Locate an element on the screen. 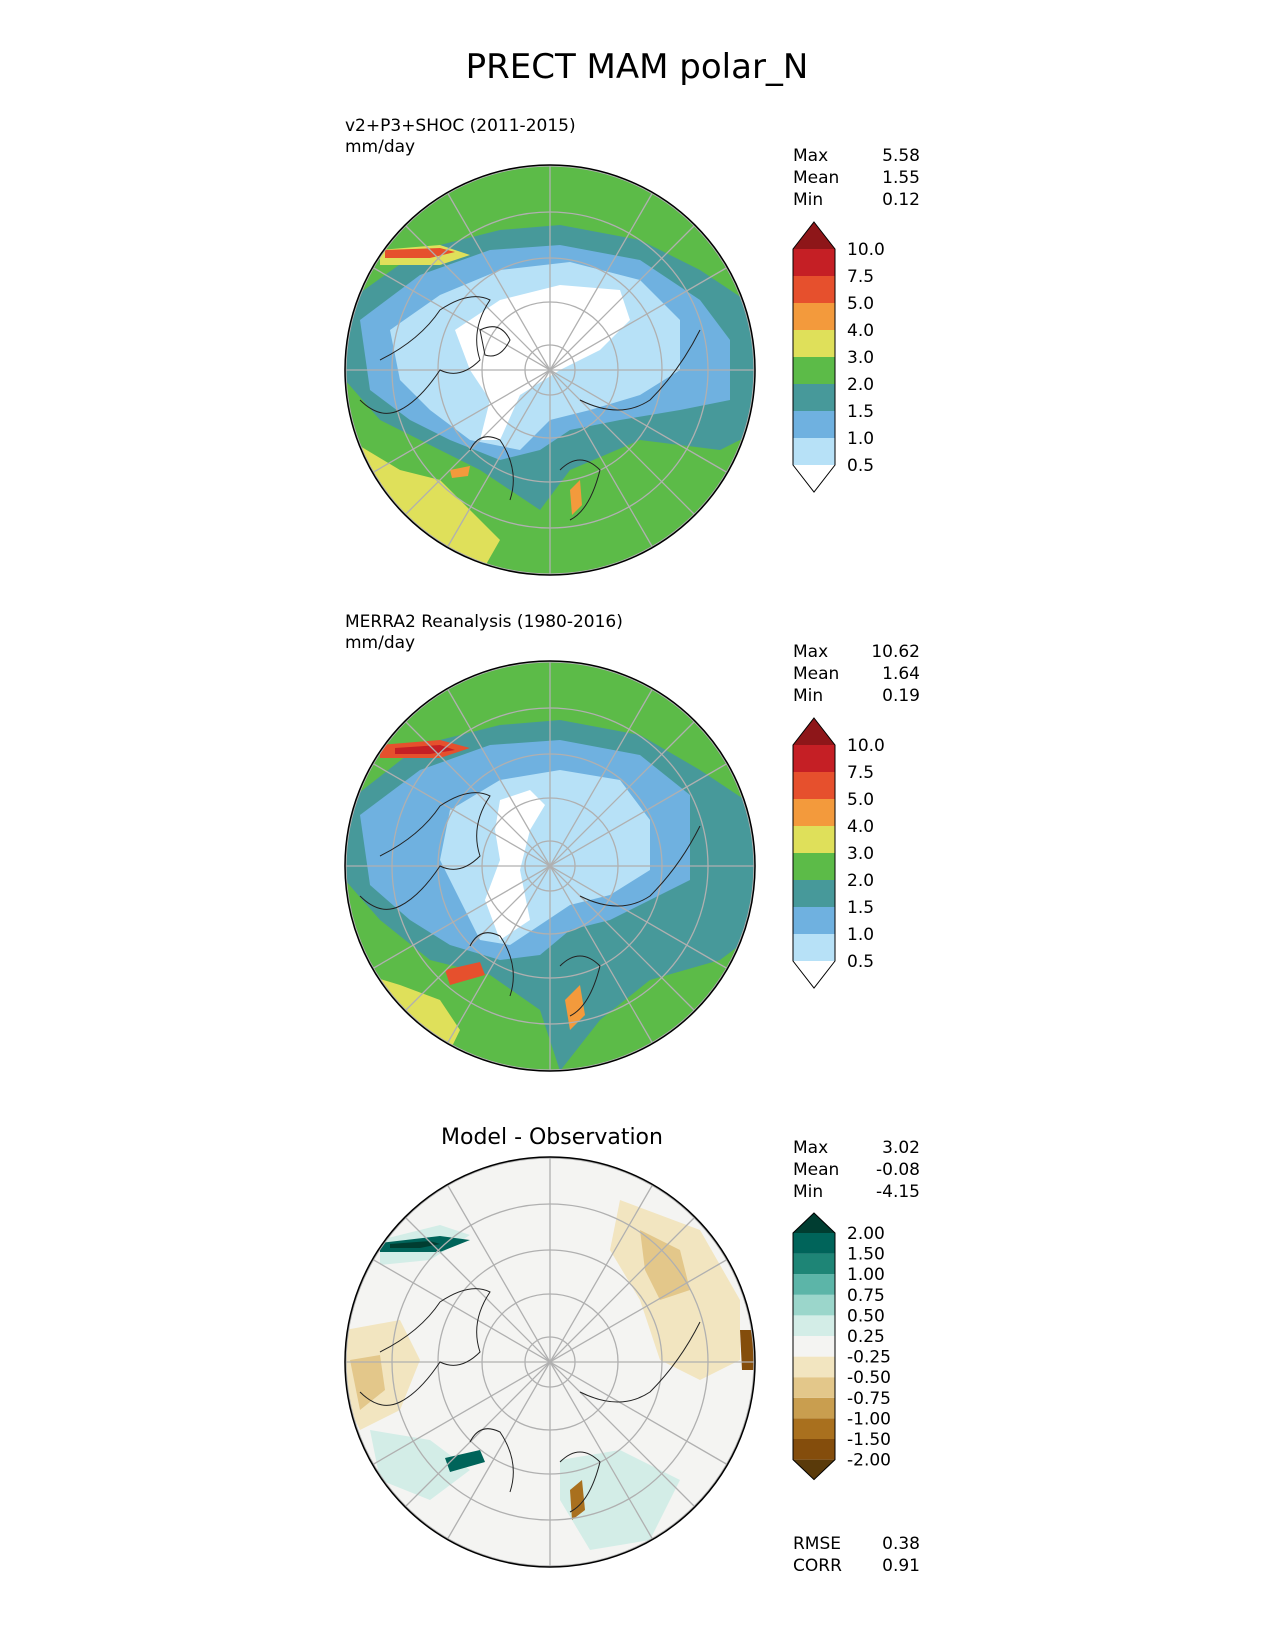 The width and height of the screenshot is (1275, 1650). colorbar-tick-label: 0.50 is located at coordinates (866, 1316).